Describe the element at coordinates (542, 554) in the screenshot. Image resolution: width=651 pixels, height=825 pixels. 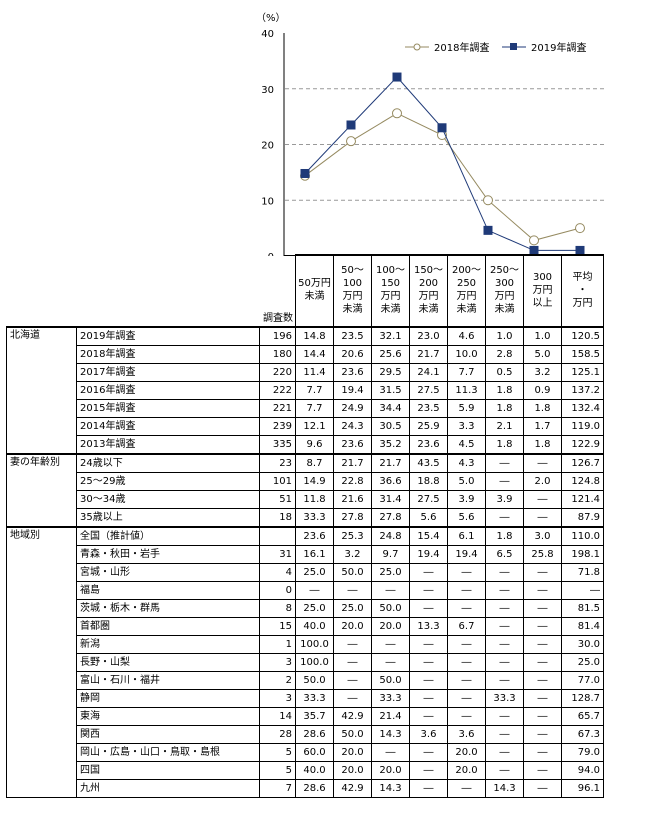
I see `value-cell: 25.8` at that location.